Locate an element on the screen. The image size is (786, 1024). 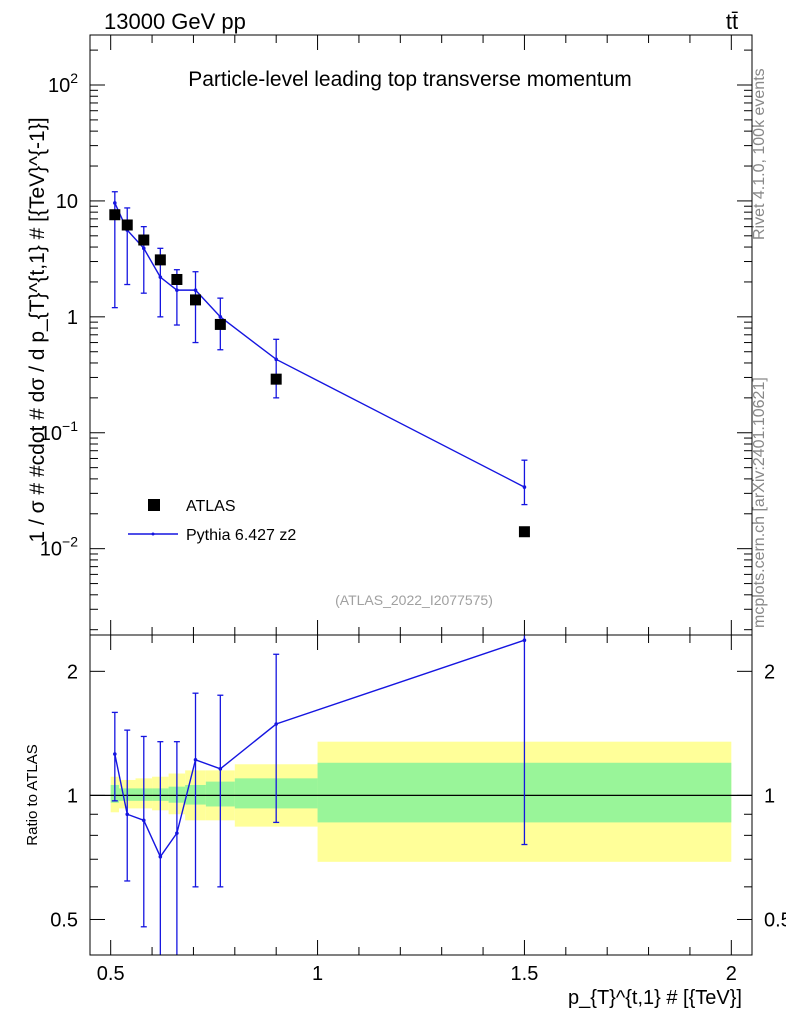
ratio-y-tick-label: 2 is located at coordinates (72, 672).